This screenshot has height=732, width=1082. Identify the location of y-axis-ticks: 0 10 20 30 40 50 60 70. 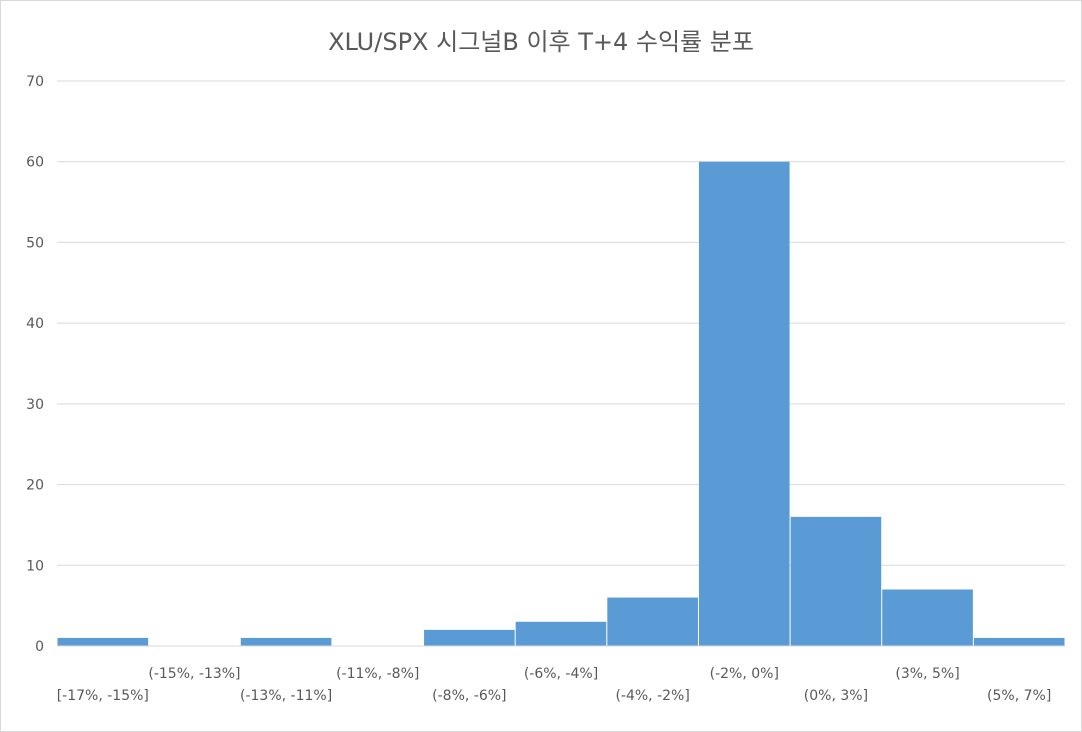
(35, 364).